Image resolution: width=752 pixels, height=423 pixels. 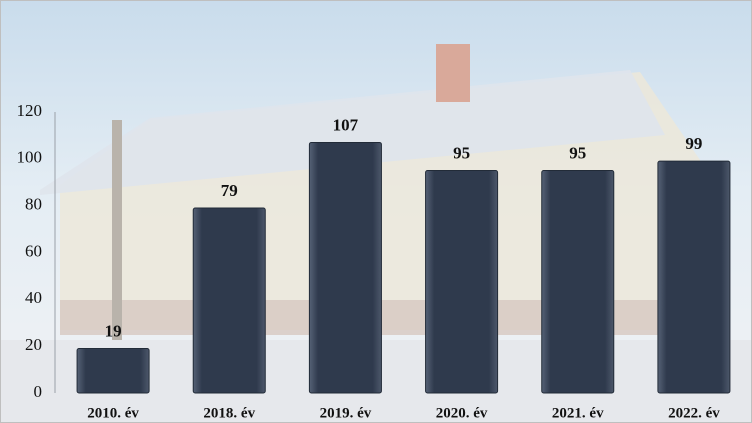 I want to click on x-tick-label: 2010. év, so click(x=113, y=413).